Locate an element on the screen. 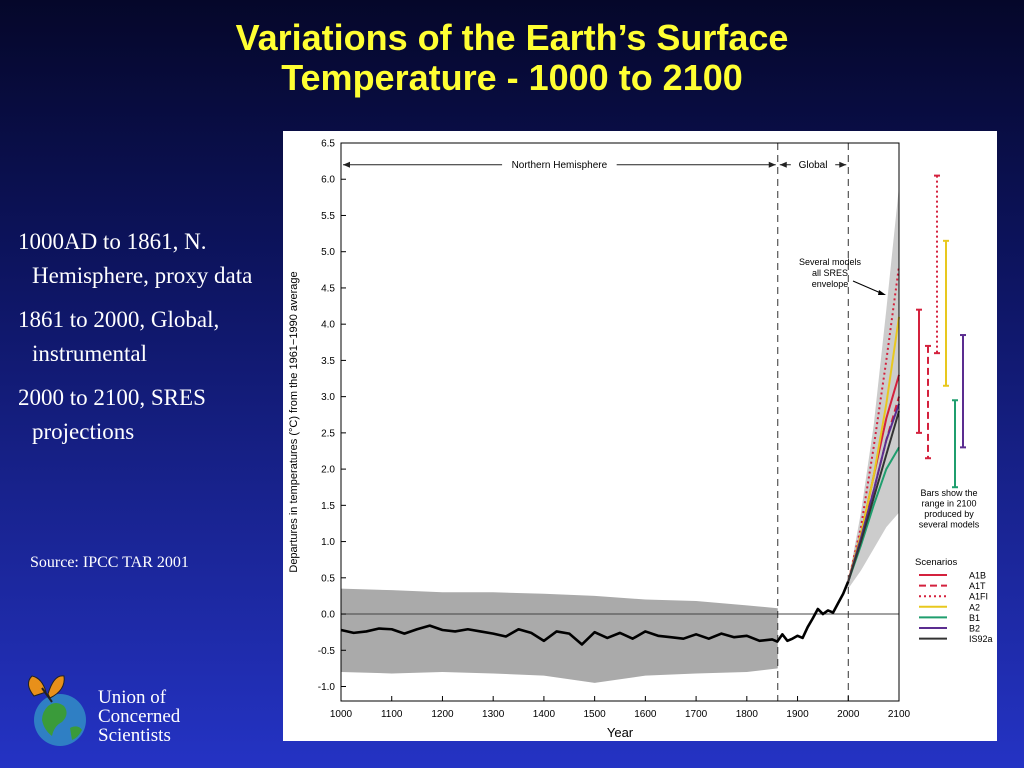 The height and width of the screenshot is (768, 1024). y-tick-label: 4.0 is located at coordinates (328, 325).